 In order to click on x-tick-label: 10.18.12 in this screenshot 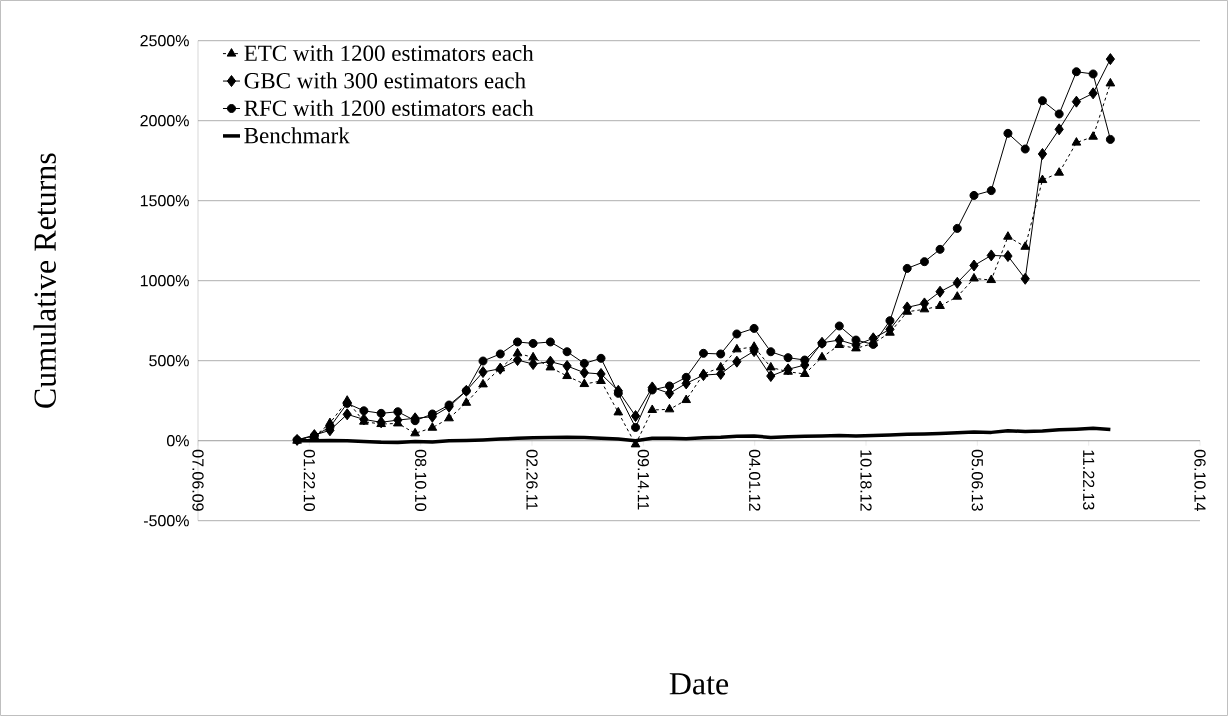, I will do `click(866, 480)`.